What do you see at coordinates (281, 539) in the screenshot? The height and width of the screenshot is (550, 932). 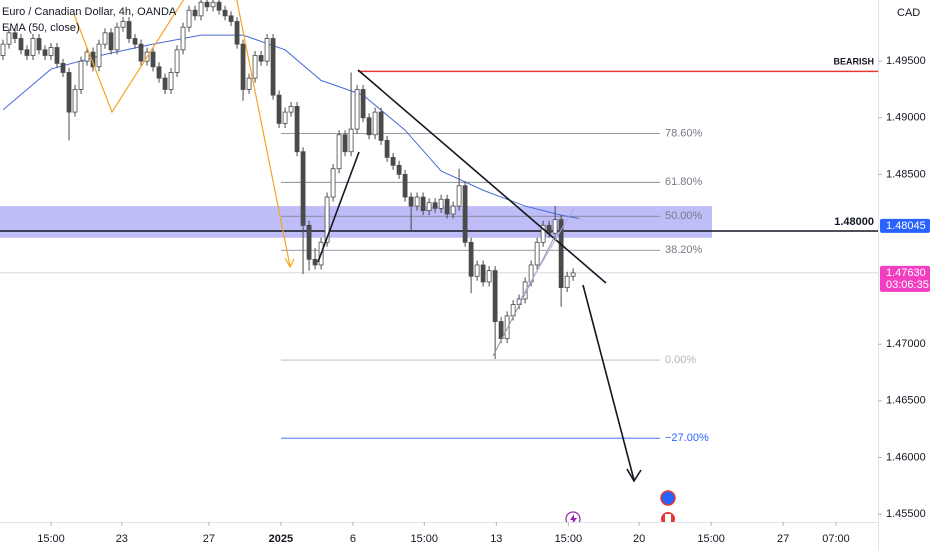 I see `x-tick-label: 2025` at bounding box center [281, 539].